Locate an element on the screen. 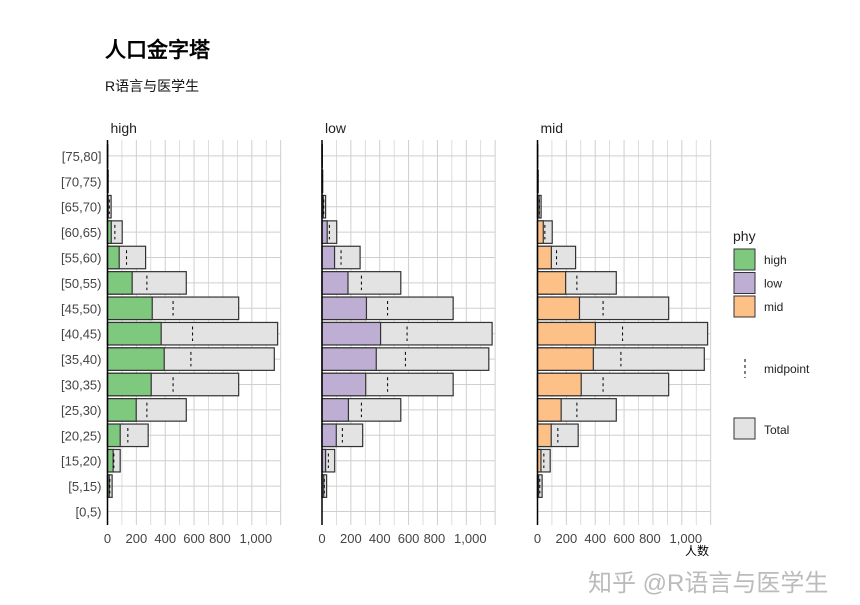 The width and height of the screenshot is (860, 605). x-axis-label: 人数 is located at coordinates (697, 550).